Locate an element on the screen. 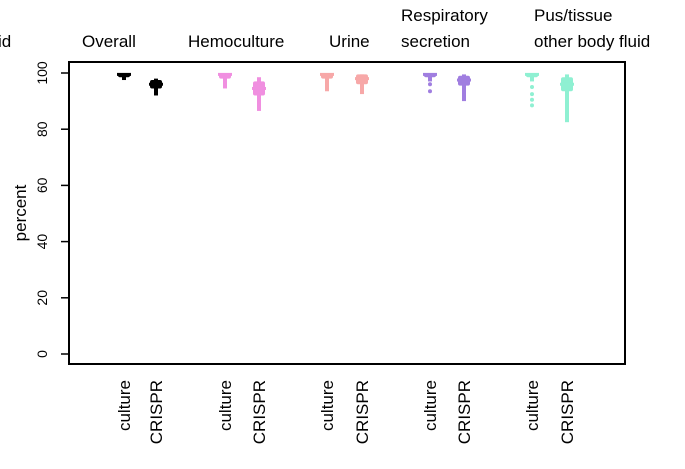  panel-title-respiratory-line1: Respiratory is located at coordinates (444, 15).